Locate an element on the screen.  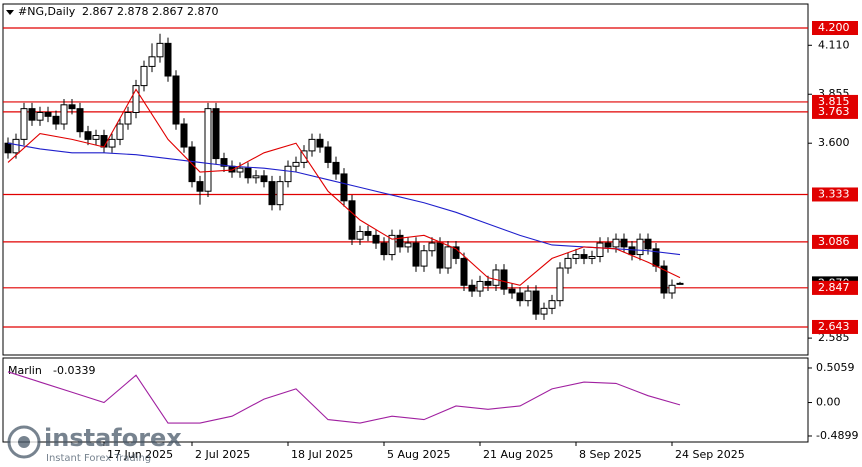
x-tick-label: 17 Jun 2025 is located at coordinates (140, 454).